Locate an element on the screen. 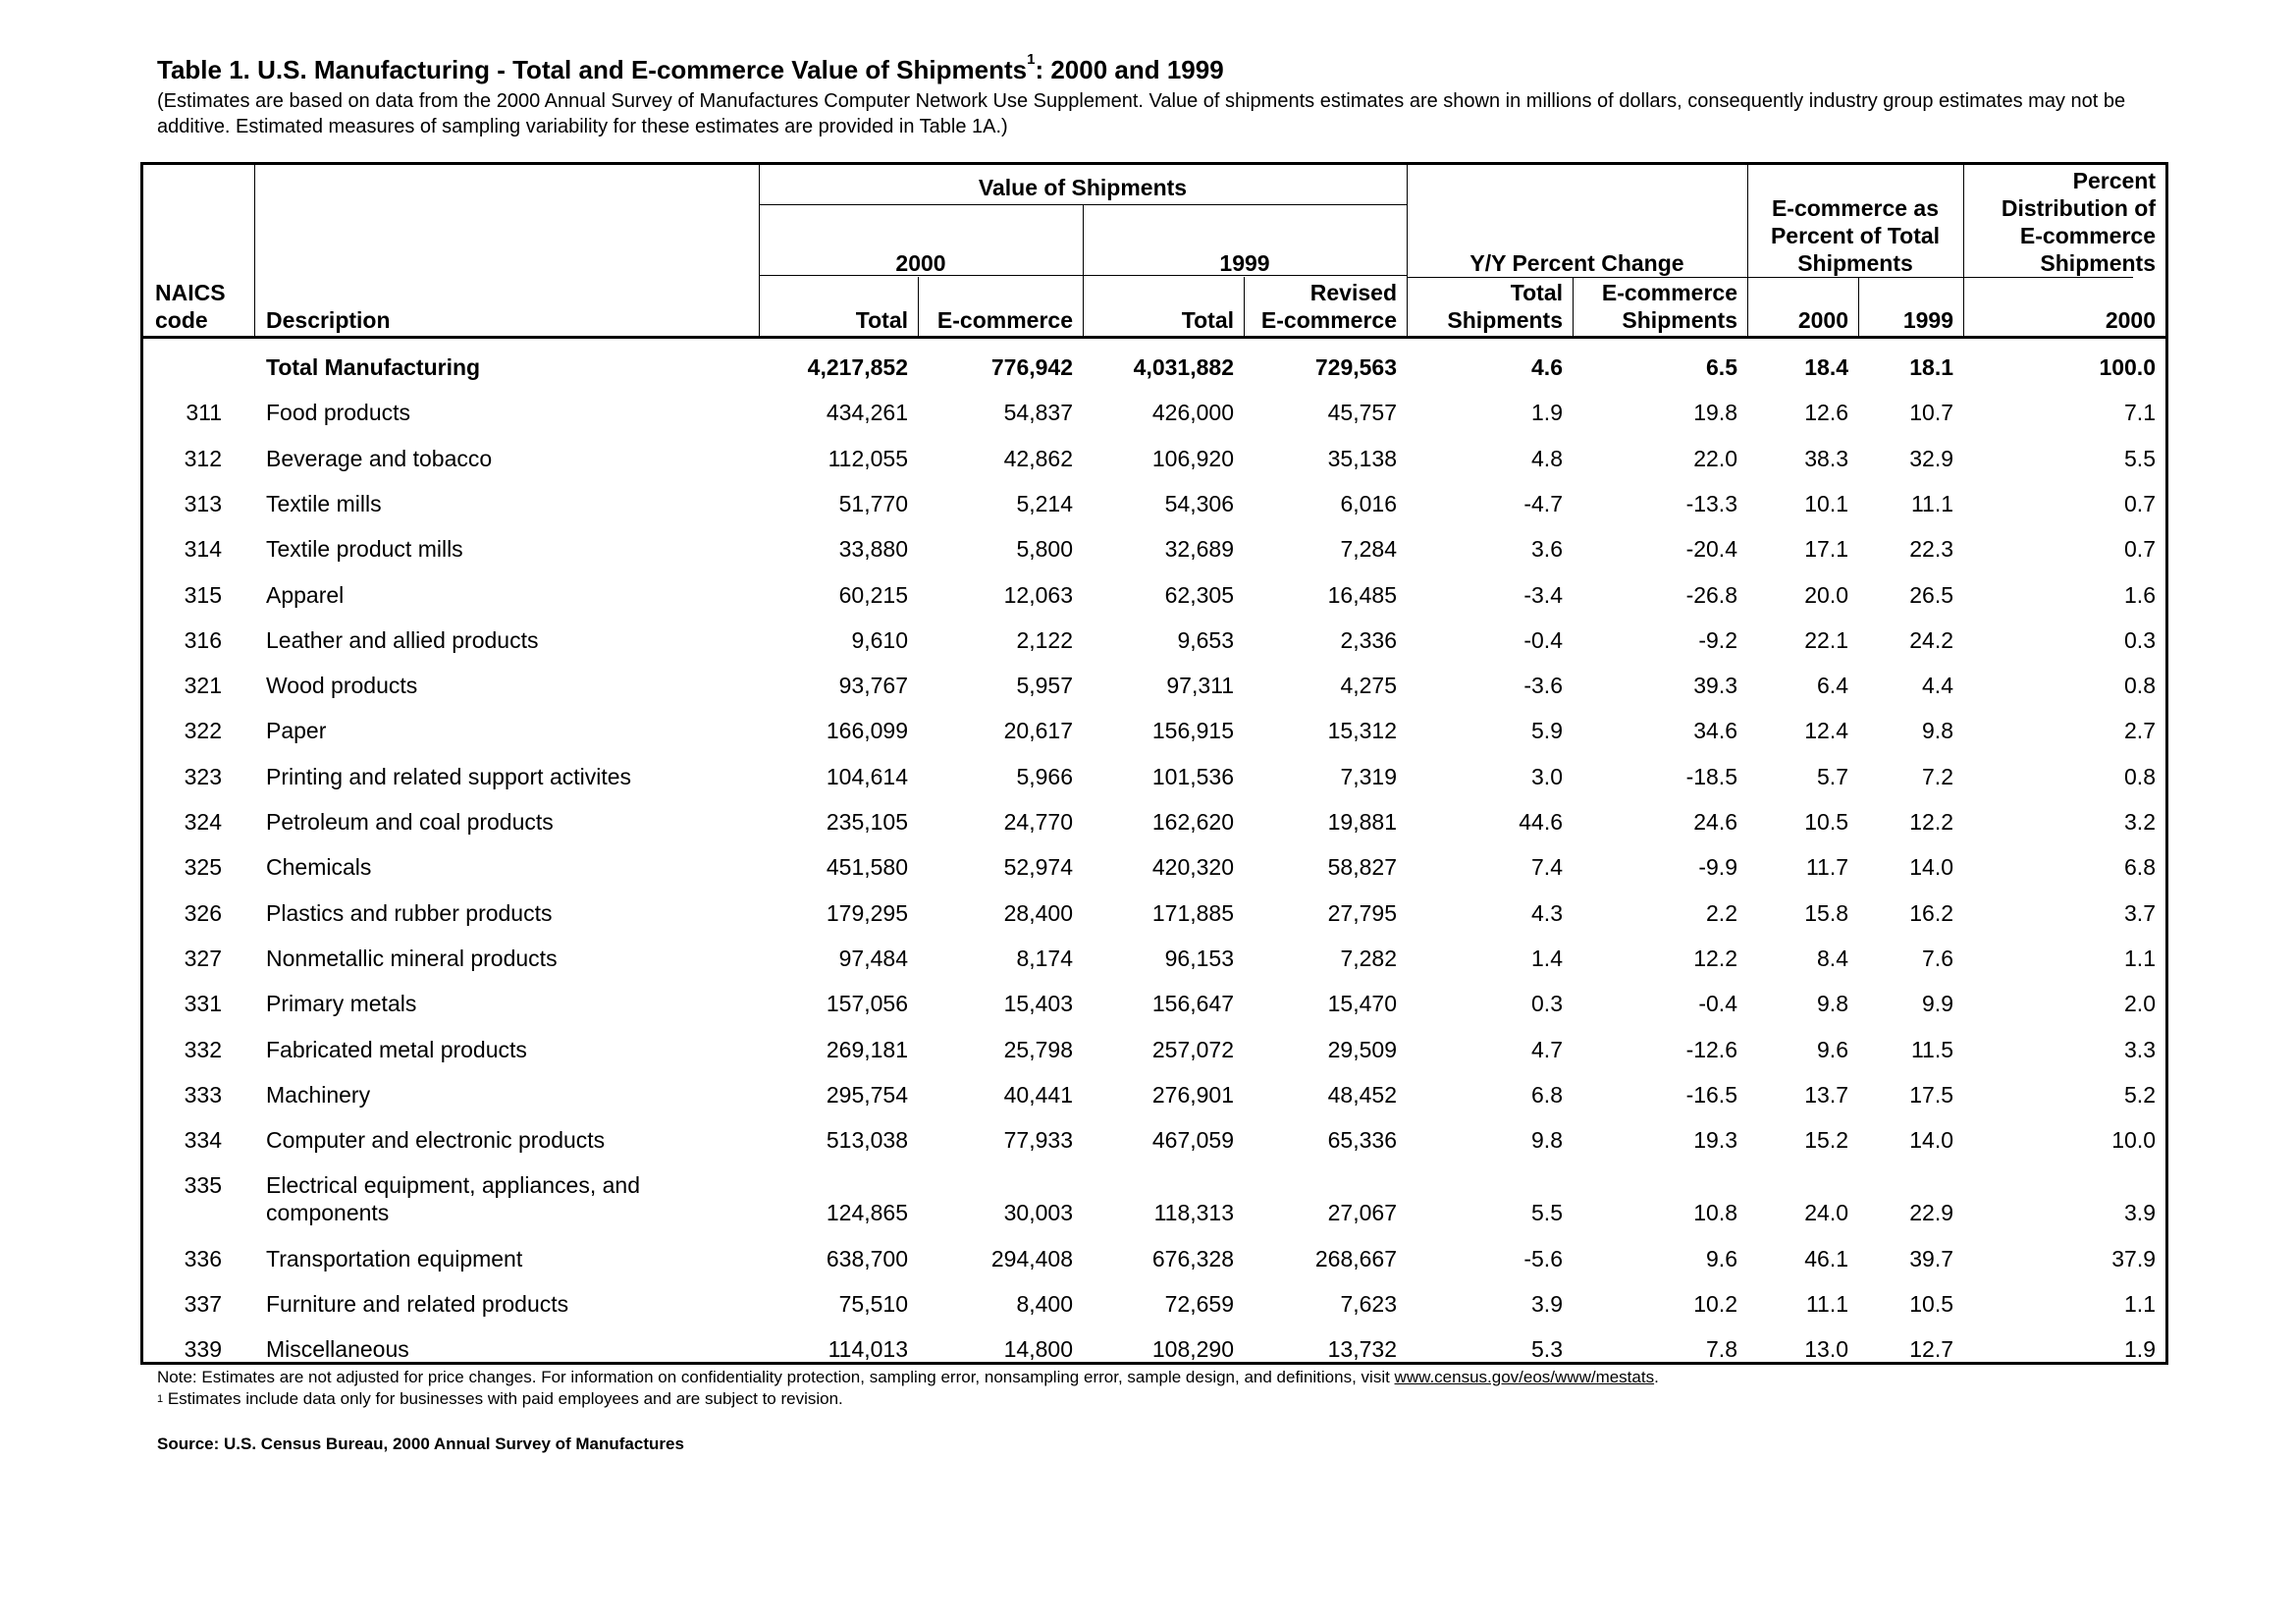 Image resolution: width=2296 pixels, height=1623 pixels. cell-yy-ecom: 34.6 is located at coordinates (1715, 731).